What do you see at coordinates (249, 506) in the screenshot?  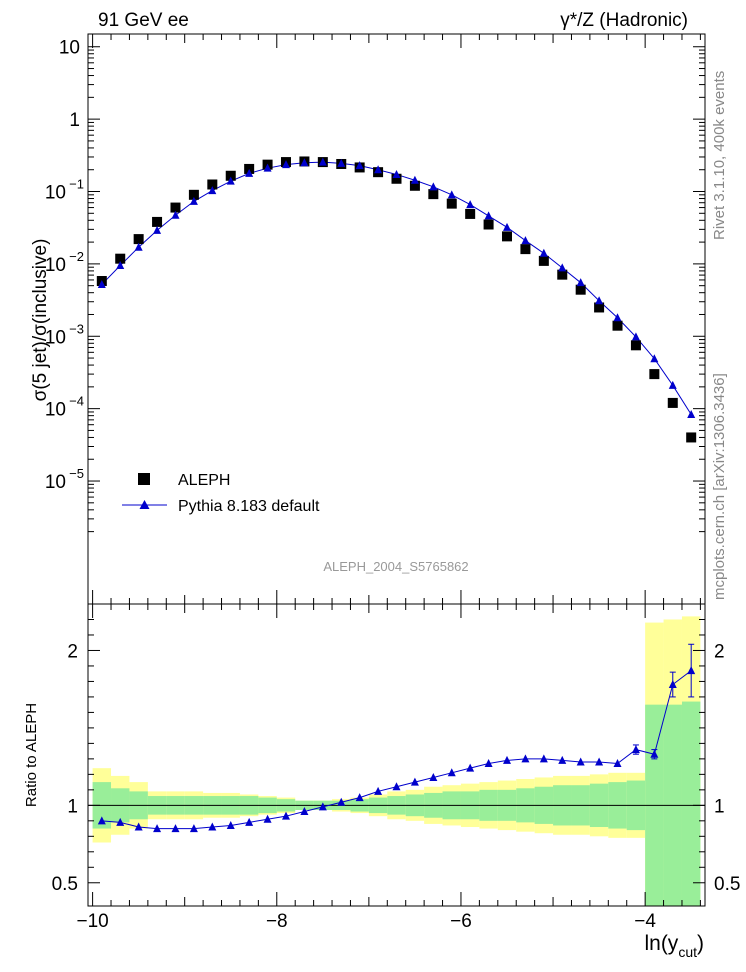 I see `legend-pythia-label: Pythia 8.183 default` at bounding box center [249, 506].